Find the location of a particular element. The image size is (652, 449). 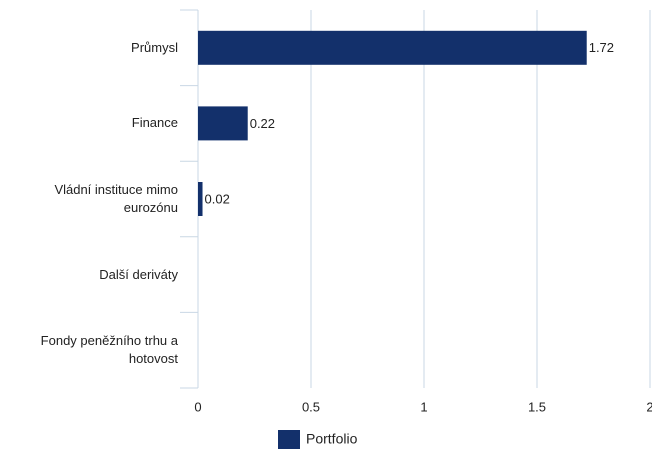

legend-label: Portfolio is located at coordinates (332, 439).